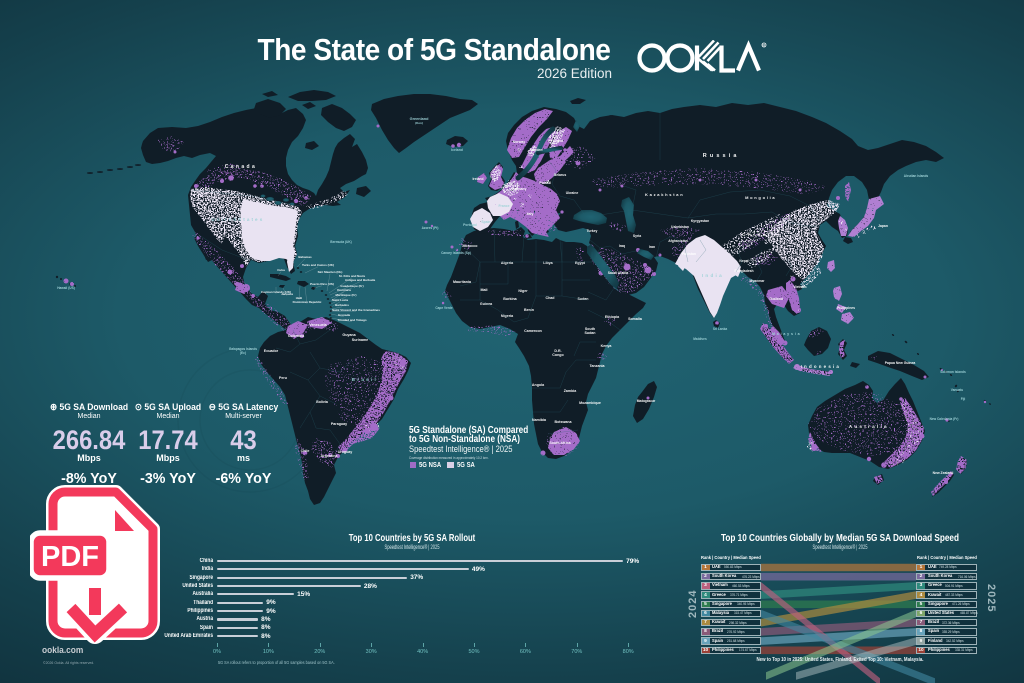 The image size is (1024, 683). What do you see at coordinates (646, 401) in the screenshot?
I see `svg-text: Madagascar` at bounding box center [646, 401].